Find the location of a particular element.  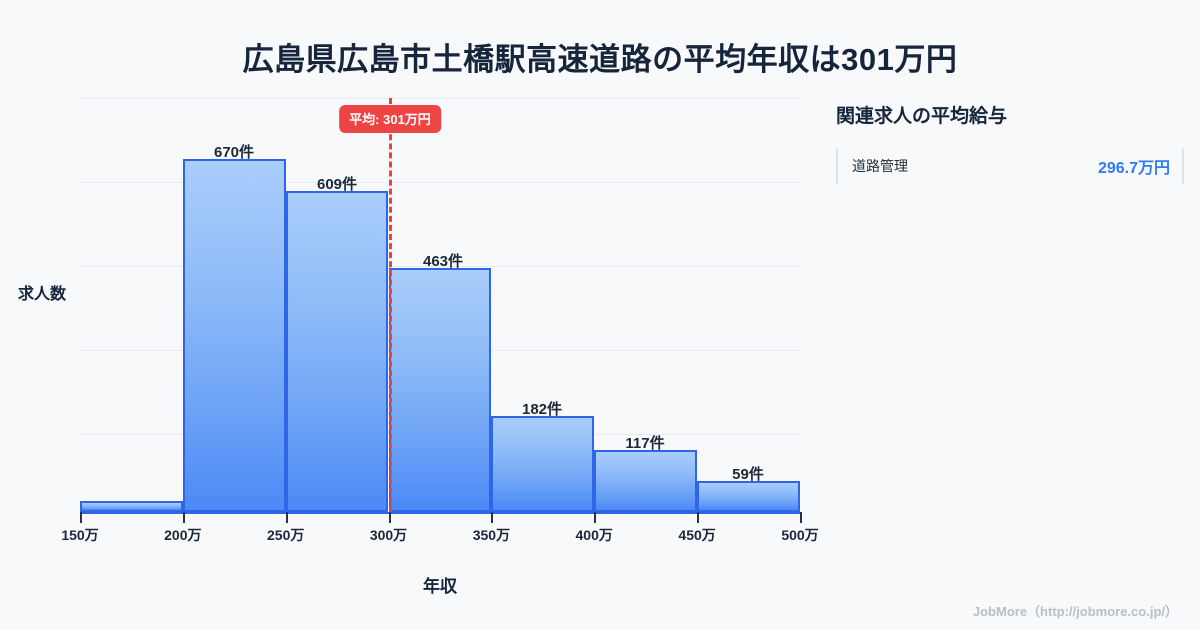

bar-value-label: 182件 is located at coordinates (542, 409).